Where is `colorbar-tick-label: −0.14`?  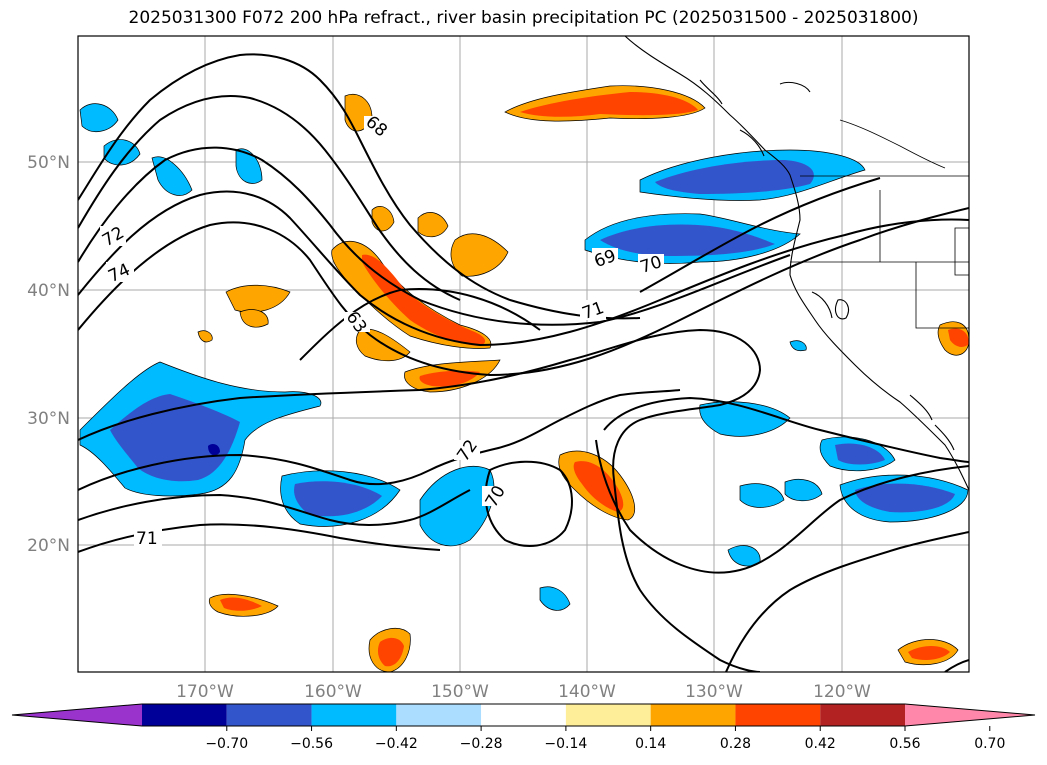 colorbar-tick-label: −0.14 is located at coordinates (565, 744).